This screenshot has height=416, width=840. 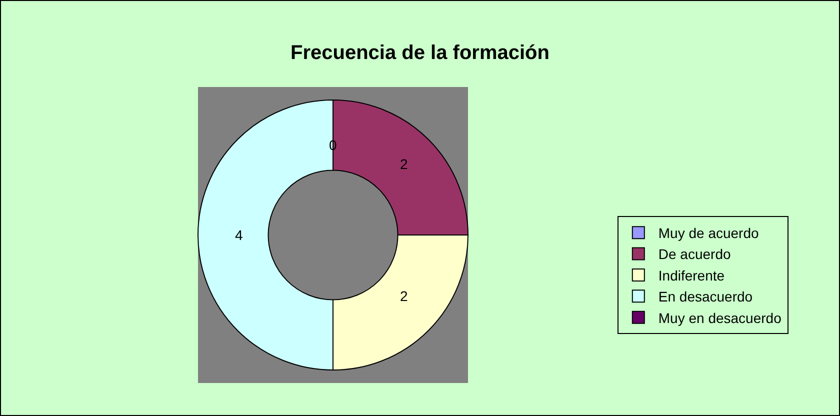 I want to click on legend-label: De acuerdo, so click(x=694, y=254).